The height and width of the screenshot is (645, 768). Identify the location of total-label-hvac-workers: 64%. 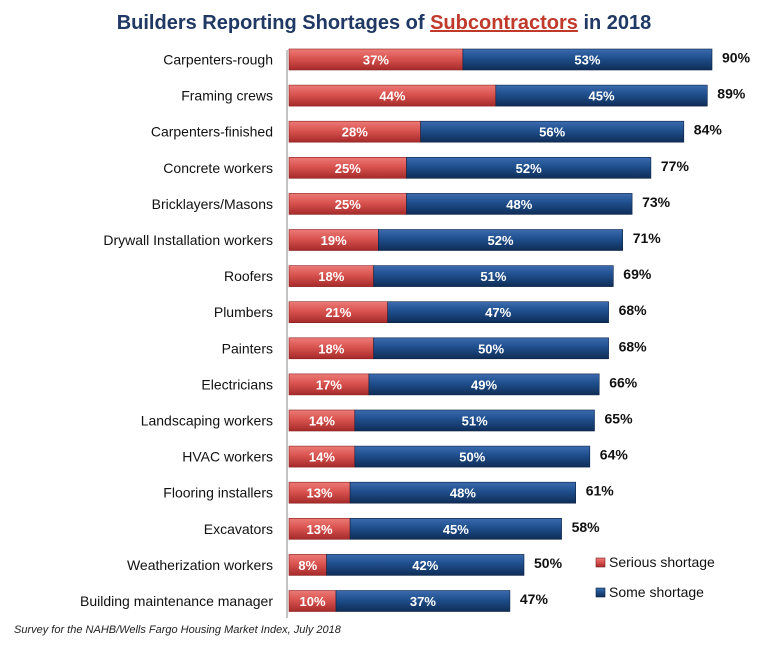
(614, 455).